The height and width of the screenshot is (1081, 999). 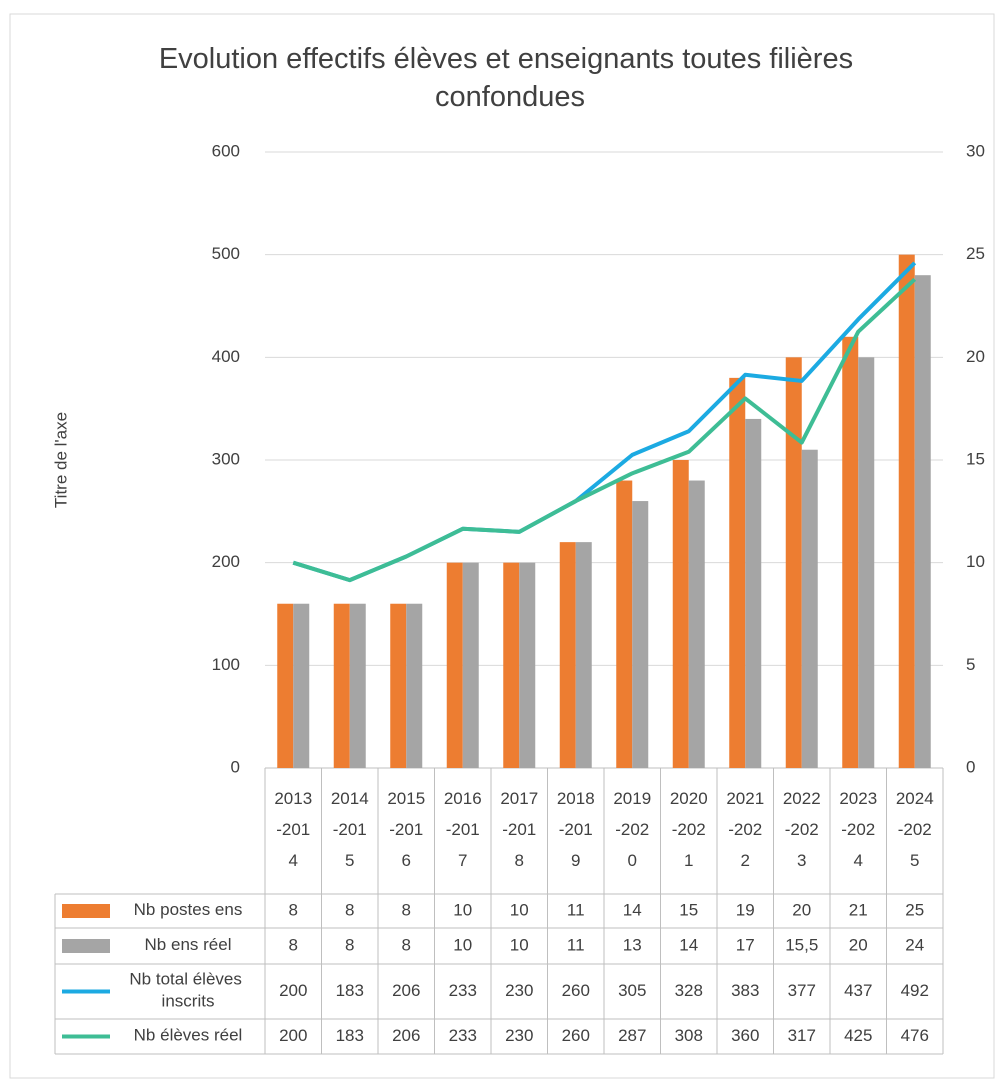 What do you see at coordinates (188, 909) in the screenshot?
I see `legend-label: Nb postes ens` at bounding box center [188, 909].